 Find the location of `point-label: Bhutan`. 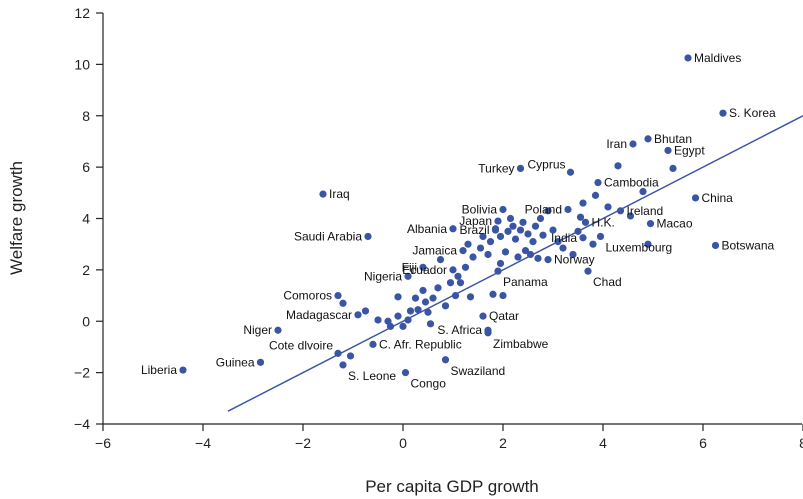

point-label: Bhutan is located at coordinates (673, 139).